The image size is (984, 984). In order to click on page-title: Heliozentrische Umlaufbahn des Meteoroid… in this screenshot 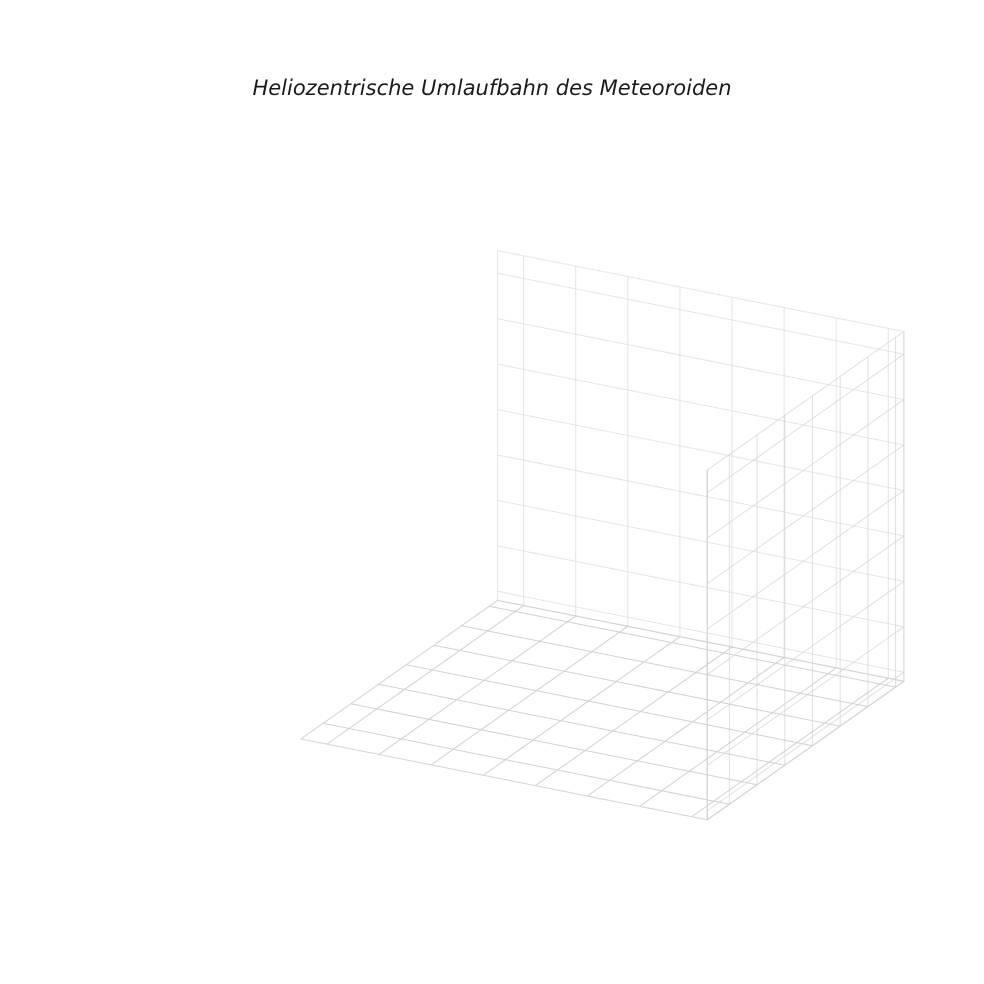, I will do `click(491, 88)`.